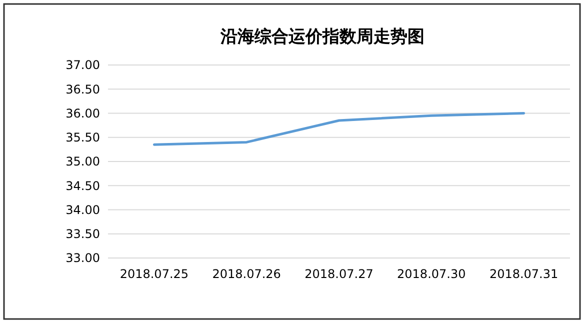  I want to click on x-tick-label: 2018.07.25, so click(154, 274).